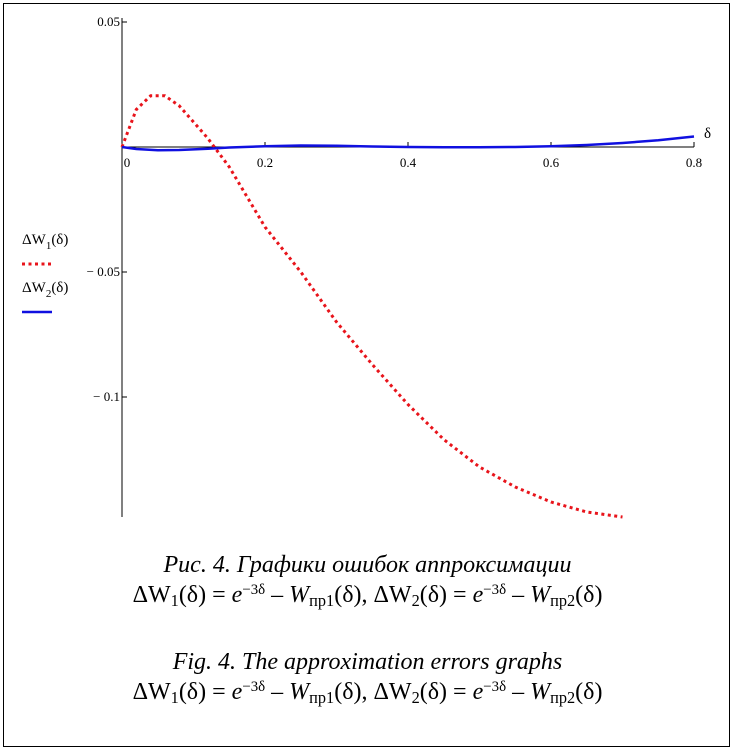 The width and height of the screenshot is (735, 752). Describe the element at coordinates (106, 396) in the screenshot. I see `y-tick-label: − 0.1` at that location.